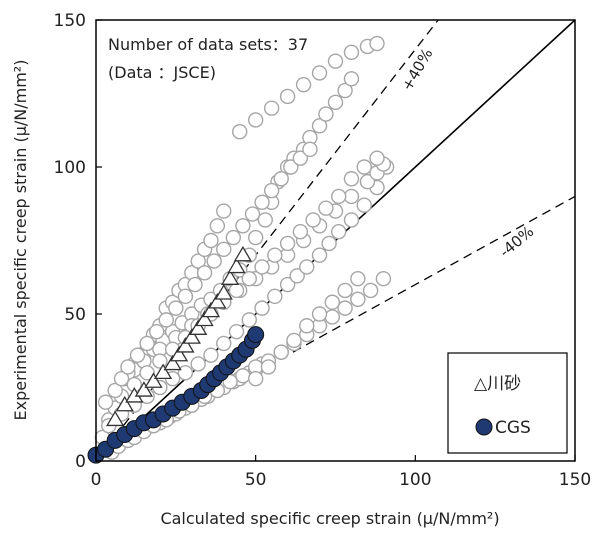 Image resolution: width=595 pixels, height=533 pixels. I want to click on x-tick-label-2: 100, so click(415, 480).